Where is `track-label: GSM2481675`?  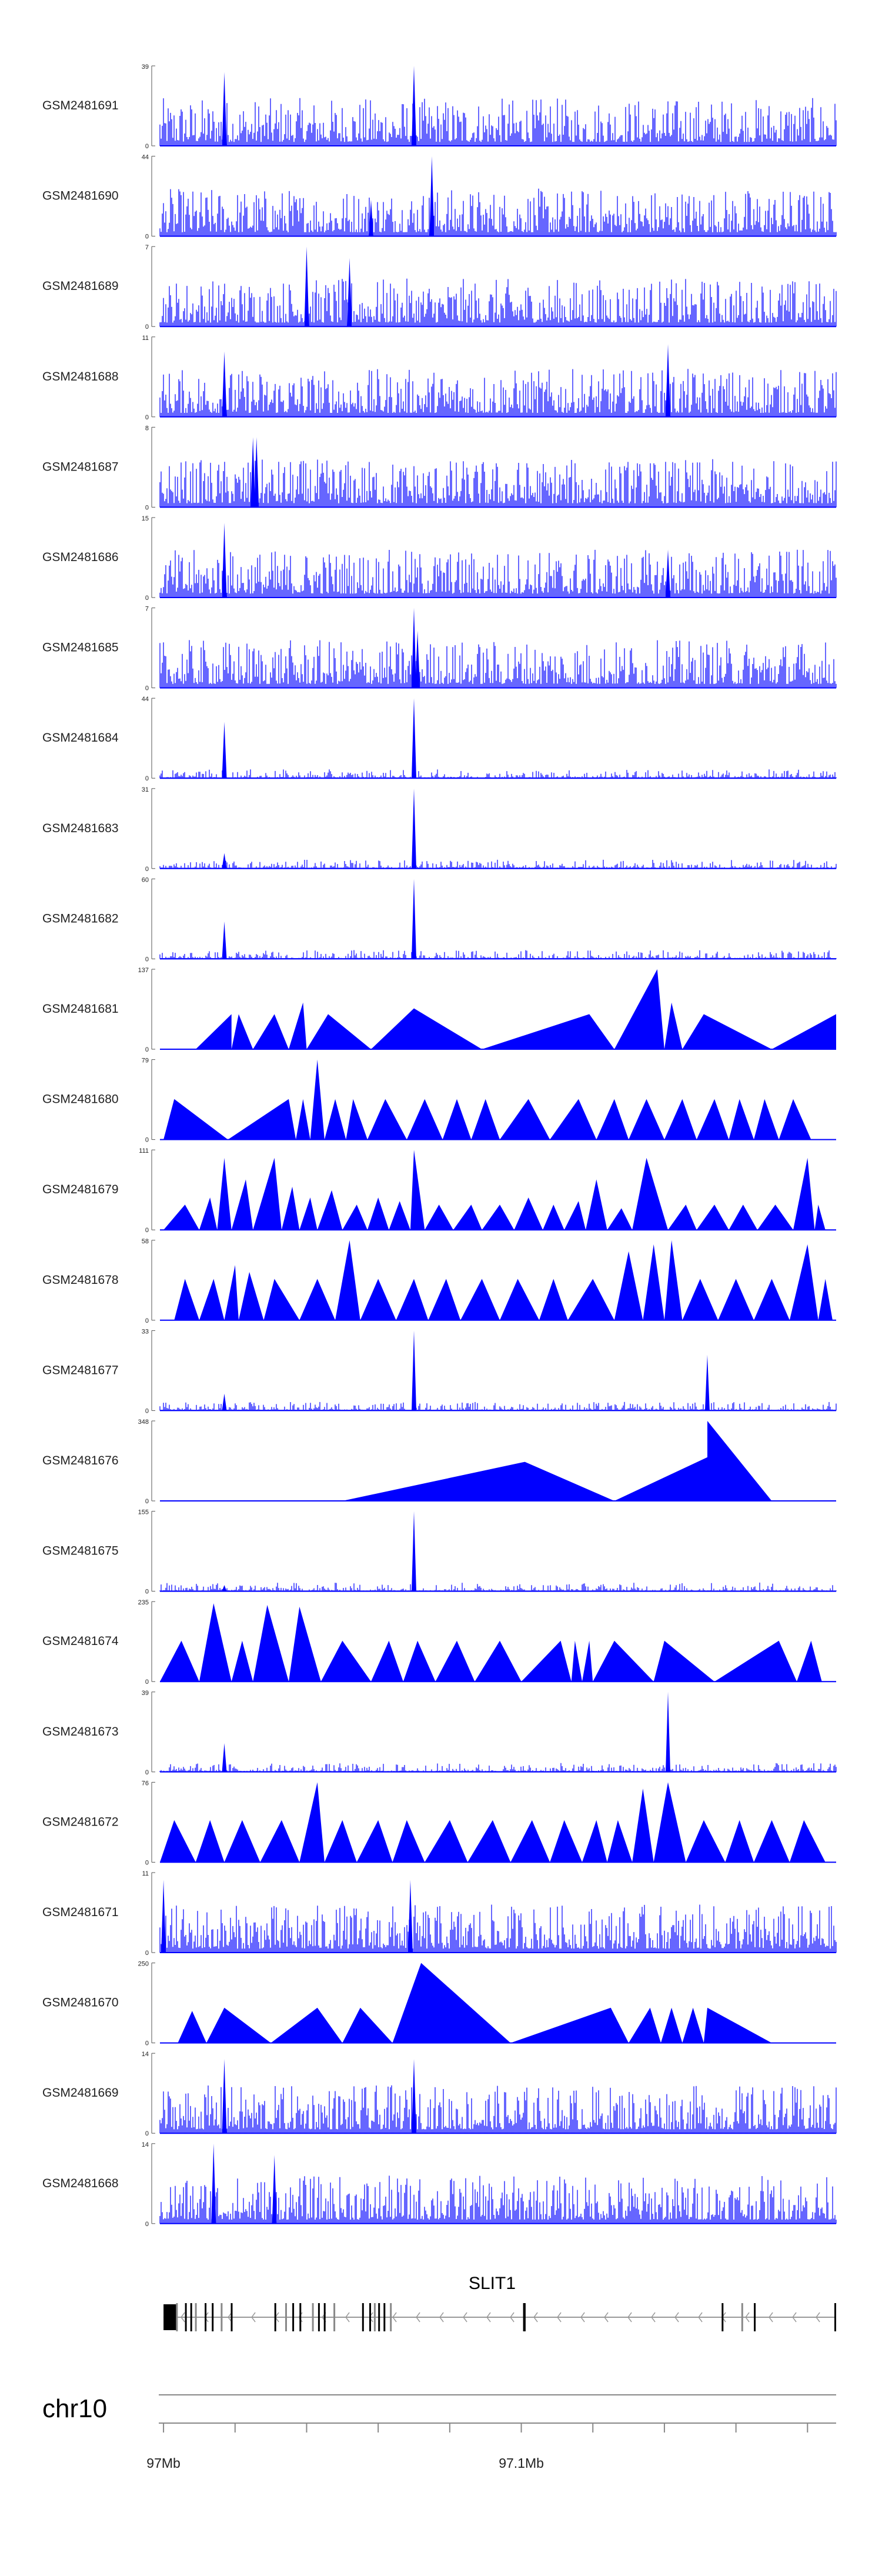 track-label: GSM2481675 is located at coordinates (80, 1551).